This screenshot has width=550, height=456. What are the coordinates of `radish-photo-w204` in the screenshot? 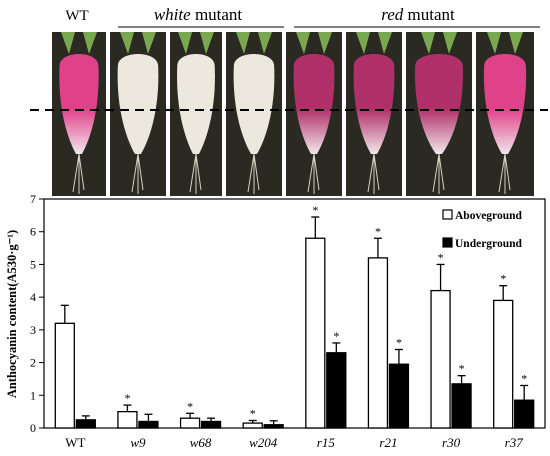 It's located at (254, 114).